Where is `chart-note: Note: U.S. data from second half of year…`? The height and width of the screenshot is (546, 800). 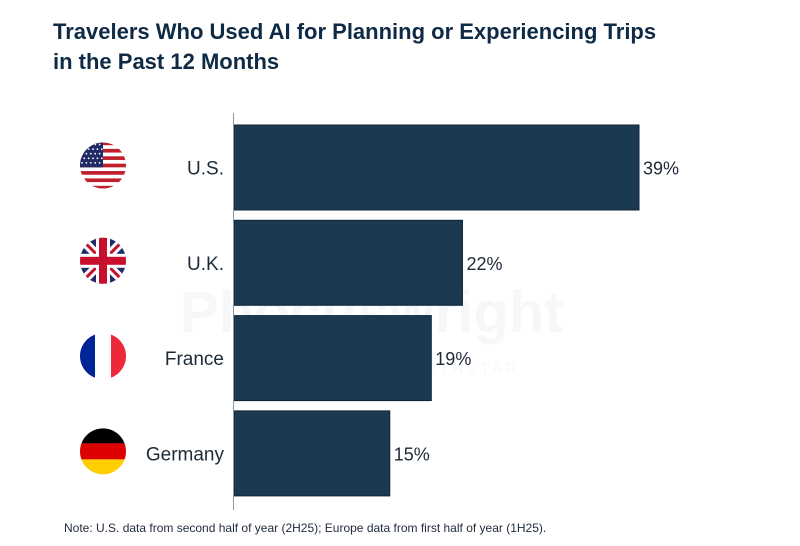
chart-note: Note: U.S. data from second half of year… is located at coordinates (305, 528).